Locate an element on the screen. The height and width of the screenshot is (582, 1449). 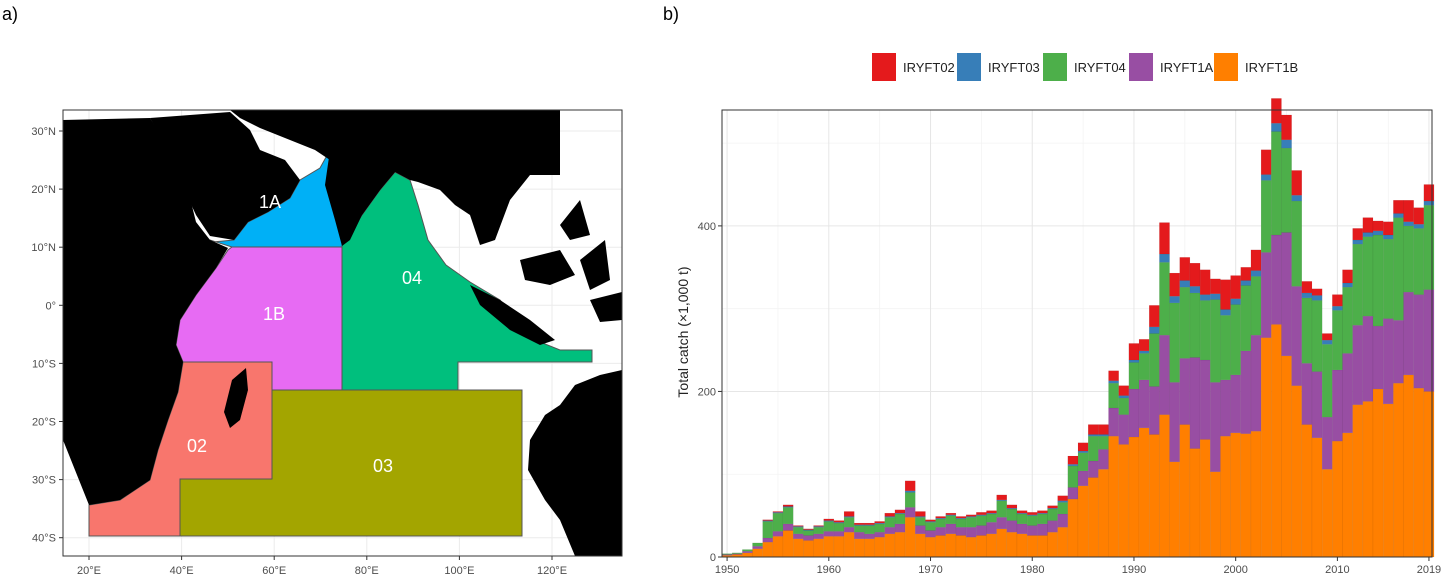
bar-iryft1b-2001 is located at coordinates (1246, 495).